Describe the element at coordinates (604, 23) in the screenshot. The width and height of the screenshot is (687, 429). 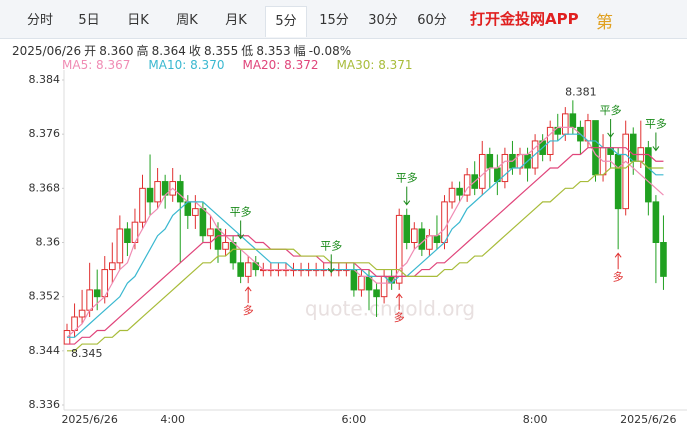
I see `app-icon: 第` at that location.